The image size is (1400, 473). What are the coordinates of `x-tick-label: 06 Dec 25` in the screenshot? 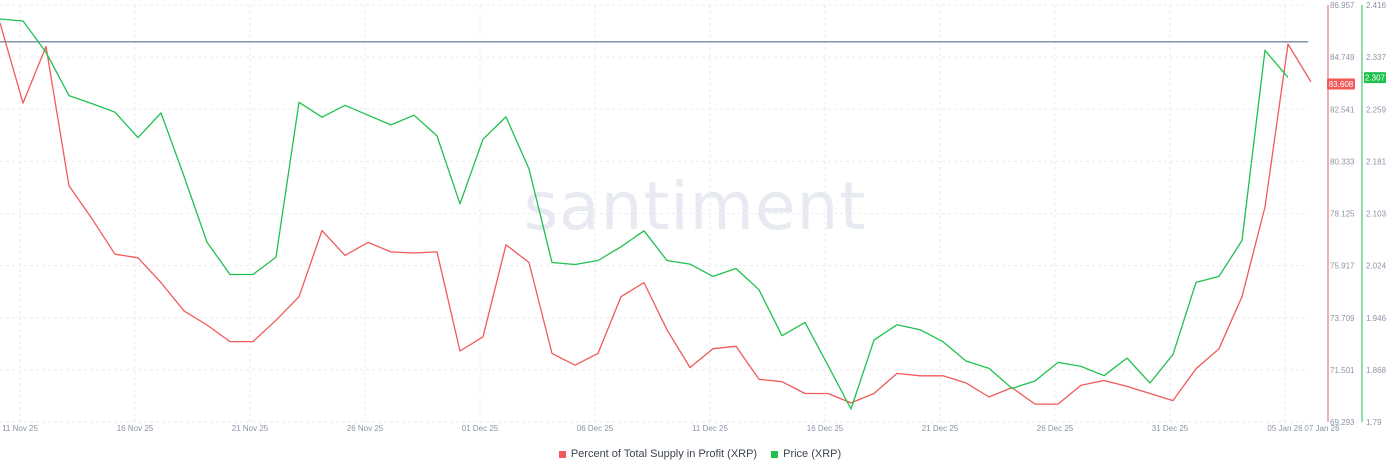 It's located at (595, 428).